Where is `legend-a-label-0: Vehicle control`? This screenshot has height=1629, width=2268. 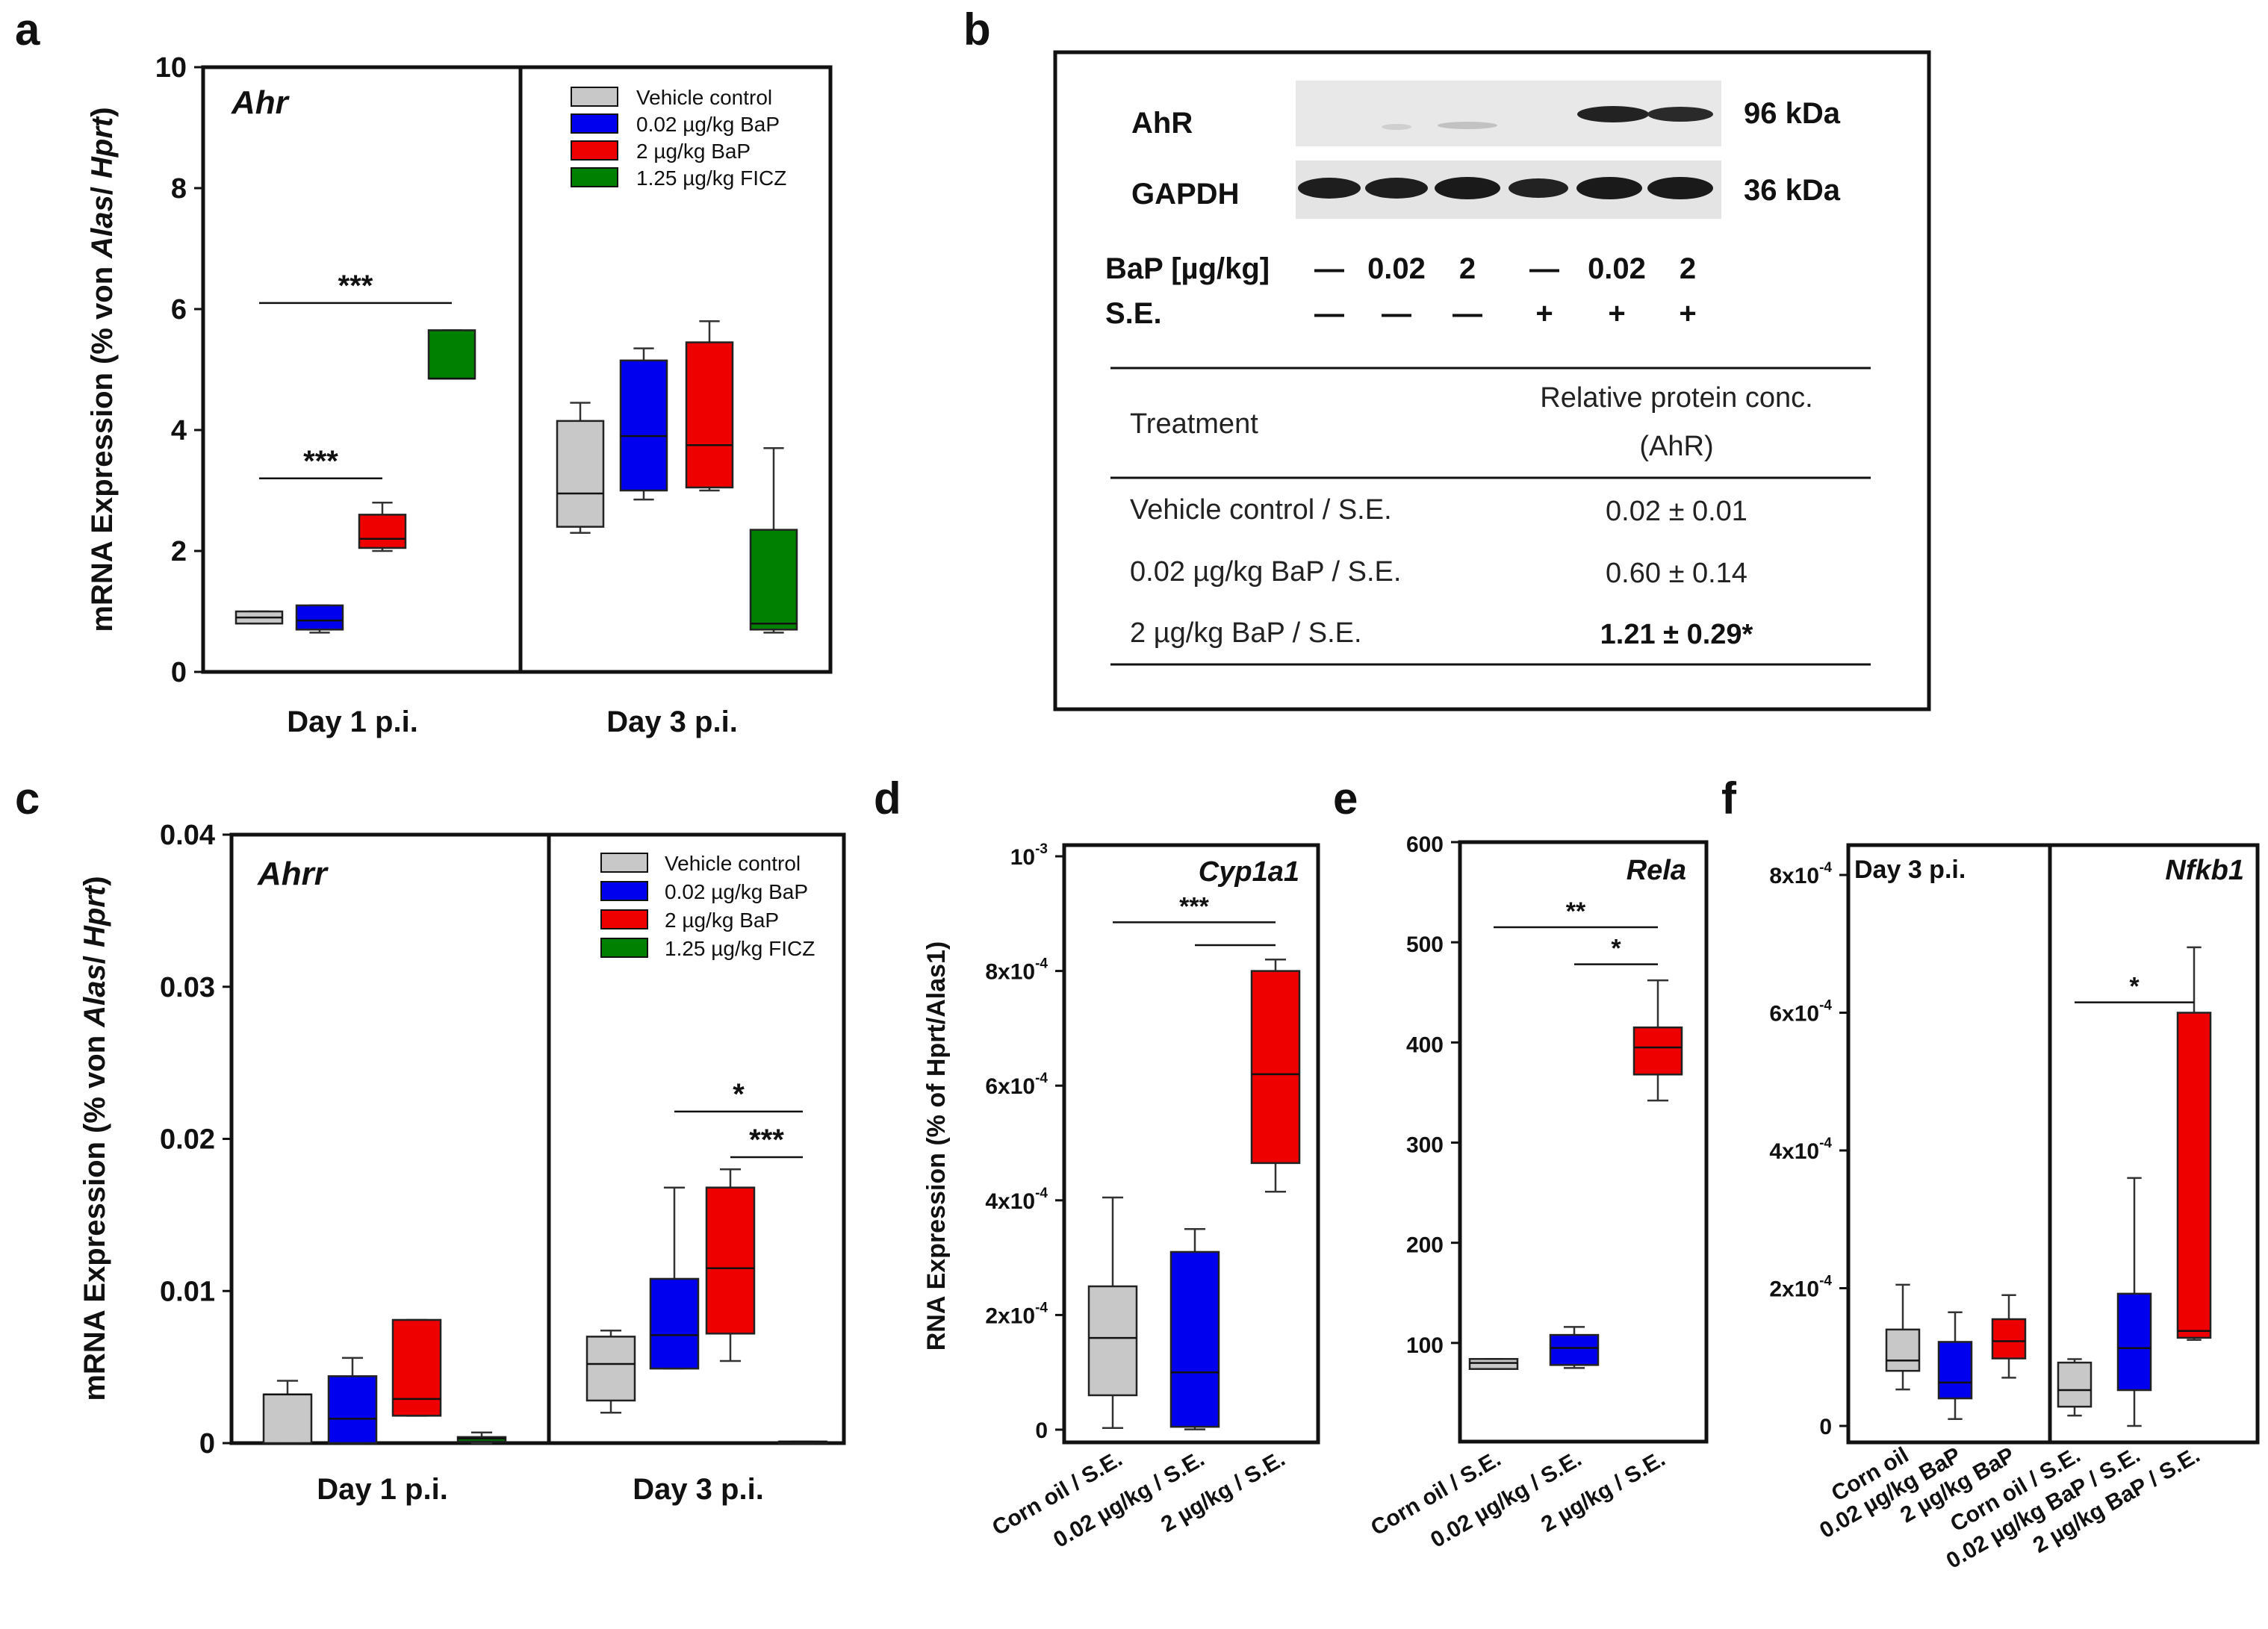 legend-a-label-0: Vehicle control is located at coordinates (704, 97).